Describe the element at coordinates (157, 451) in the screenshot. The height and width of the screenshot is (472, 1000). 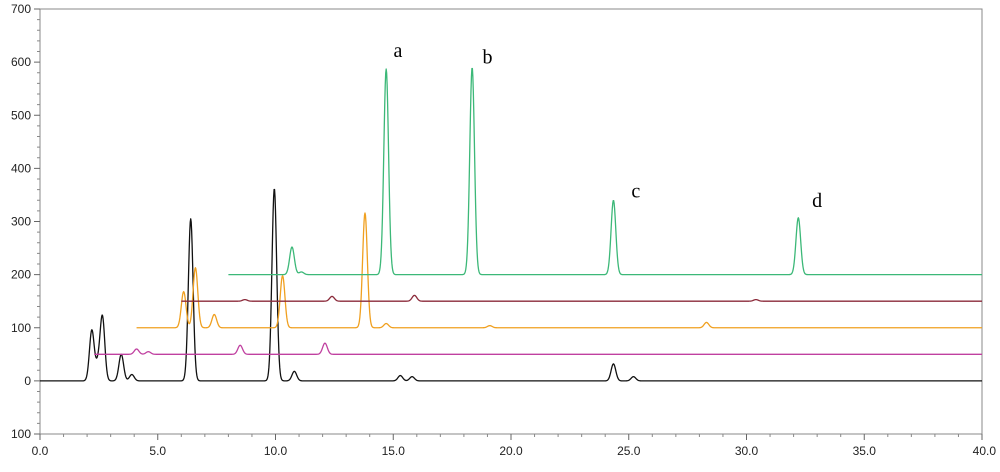
I see `x-tick-label: 5.0` at that location.